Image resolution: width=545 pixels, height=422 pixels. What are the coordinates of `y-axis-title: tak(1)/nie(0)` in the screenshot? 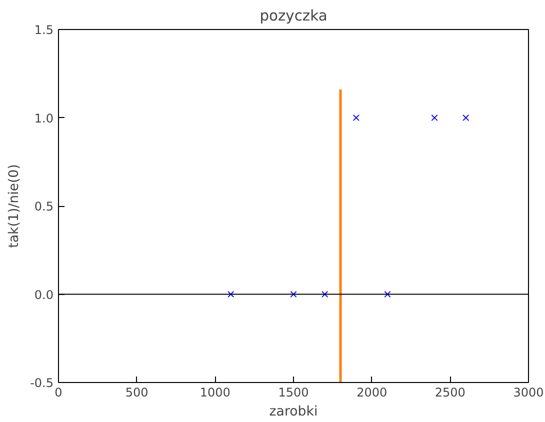 It's located at (14, 206).